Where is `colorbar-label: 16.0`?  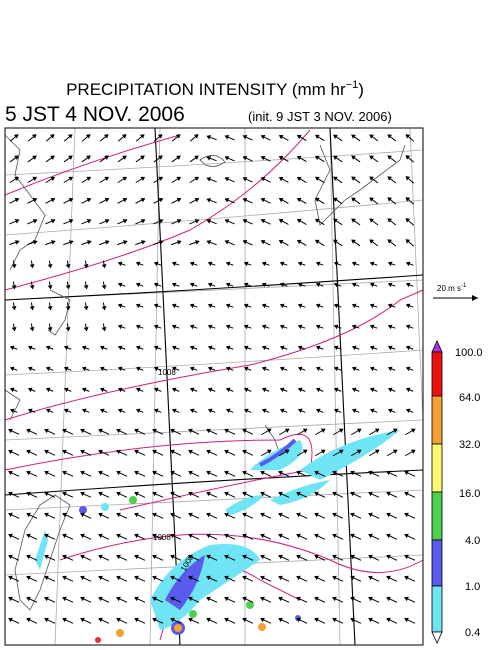
colorbar-label: 16.0 is located at coordinates (469, 494).